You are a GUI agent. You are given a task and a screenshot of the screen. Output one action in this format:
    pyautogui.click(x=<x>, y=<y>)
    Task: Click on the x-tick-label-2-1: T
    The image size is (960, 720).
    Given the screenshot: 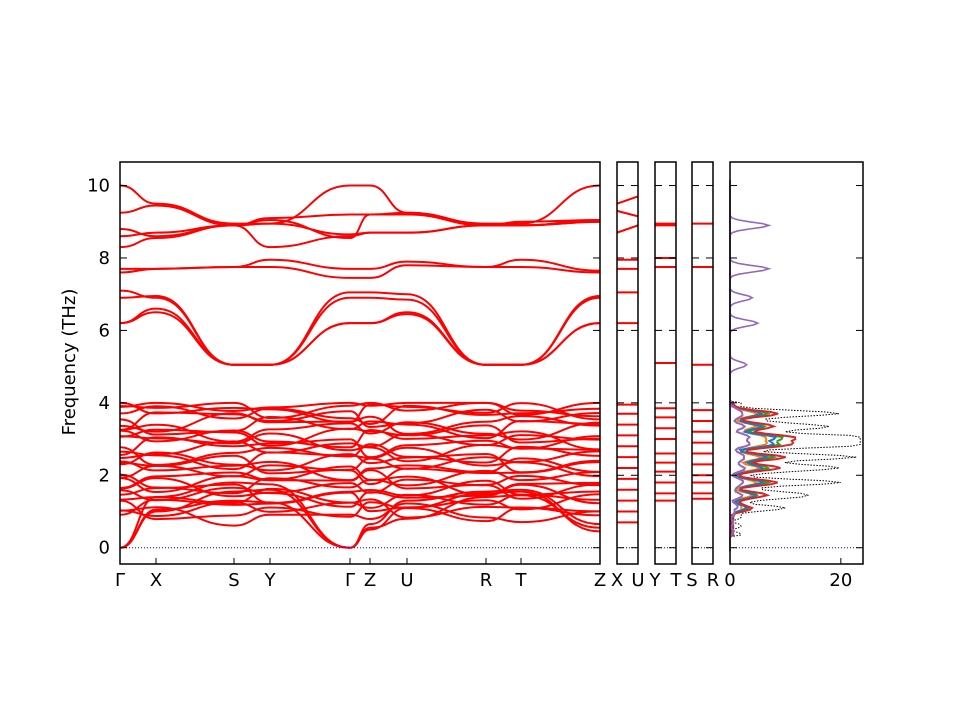 What is the action you would take?
    pyautogui.click(x=676, y=580)
    